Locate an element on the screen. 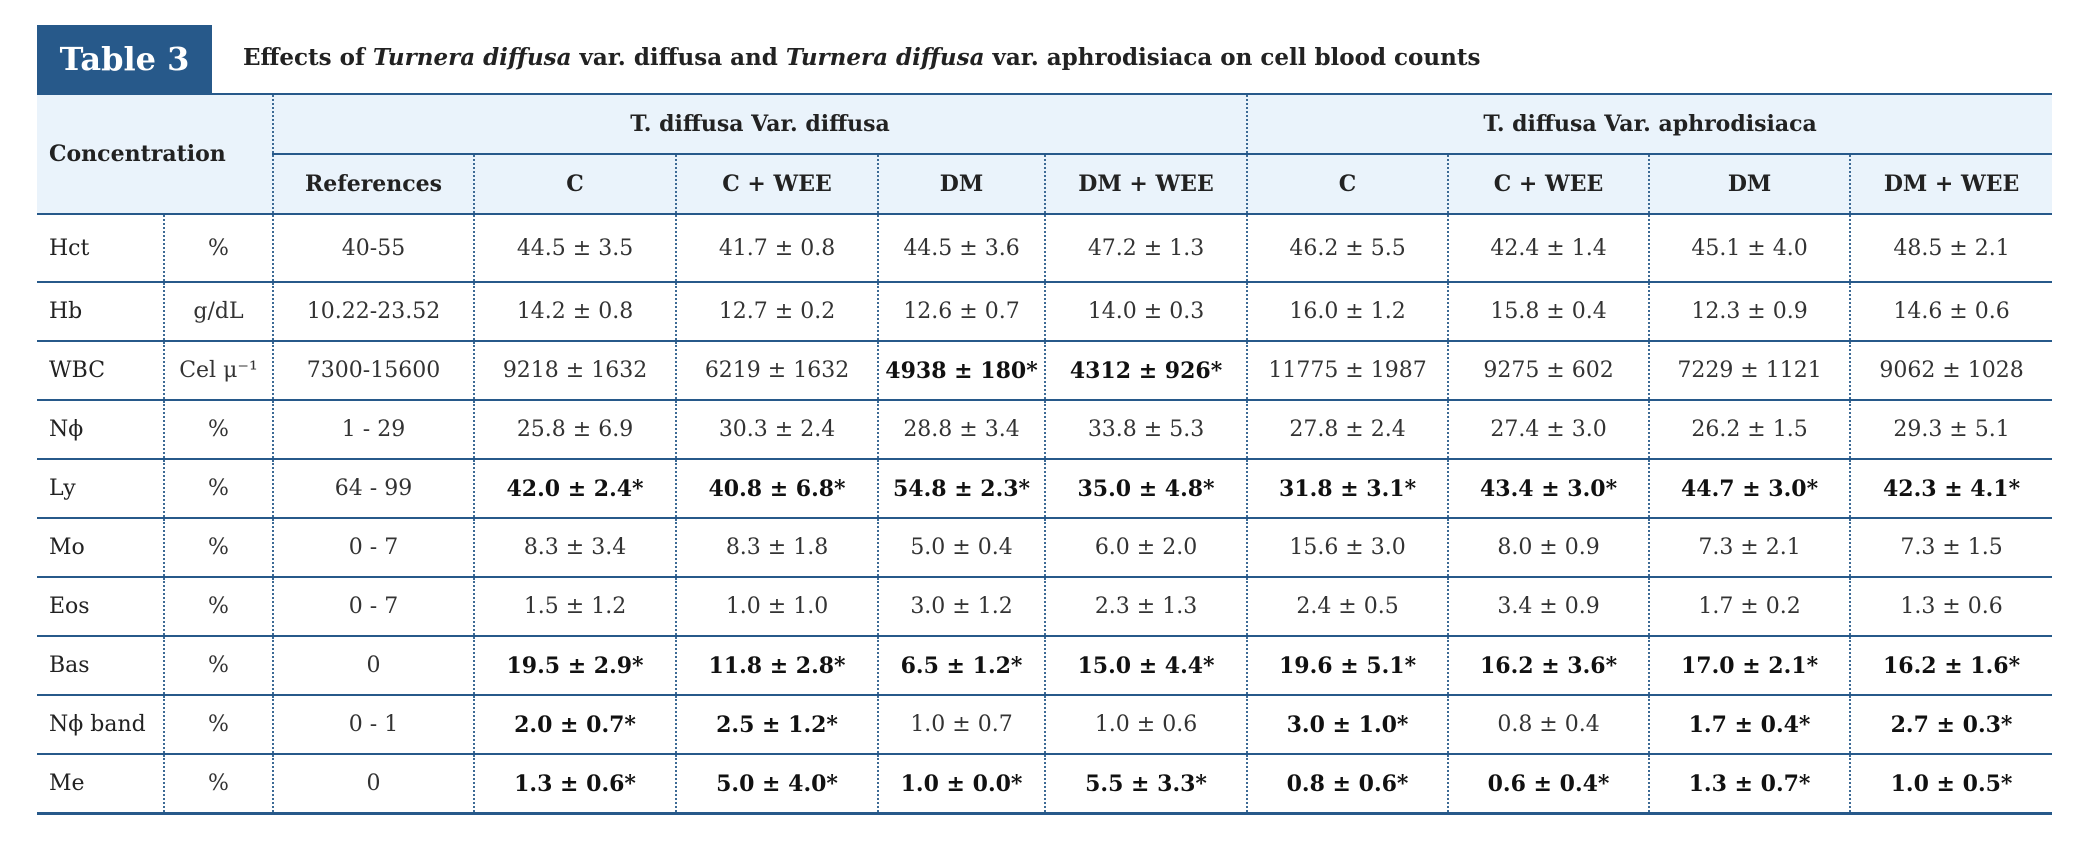  value-cell: 12.6 ± 0.7 is located at coordinates (962, 311).